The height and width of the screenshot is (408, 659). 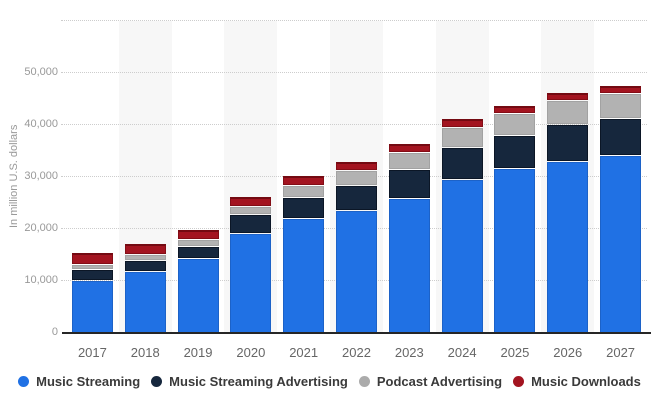 I want to click on bar-column-2020, so click(x=250, y=177).